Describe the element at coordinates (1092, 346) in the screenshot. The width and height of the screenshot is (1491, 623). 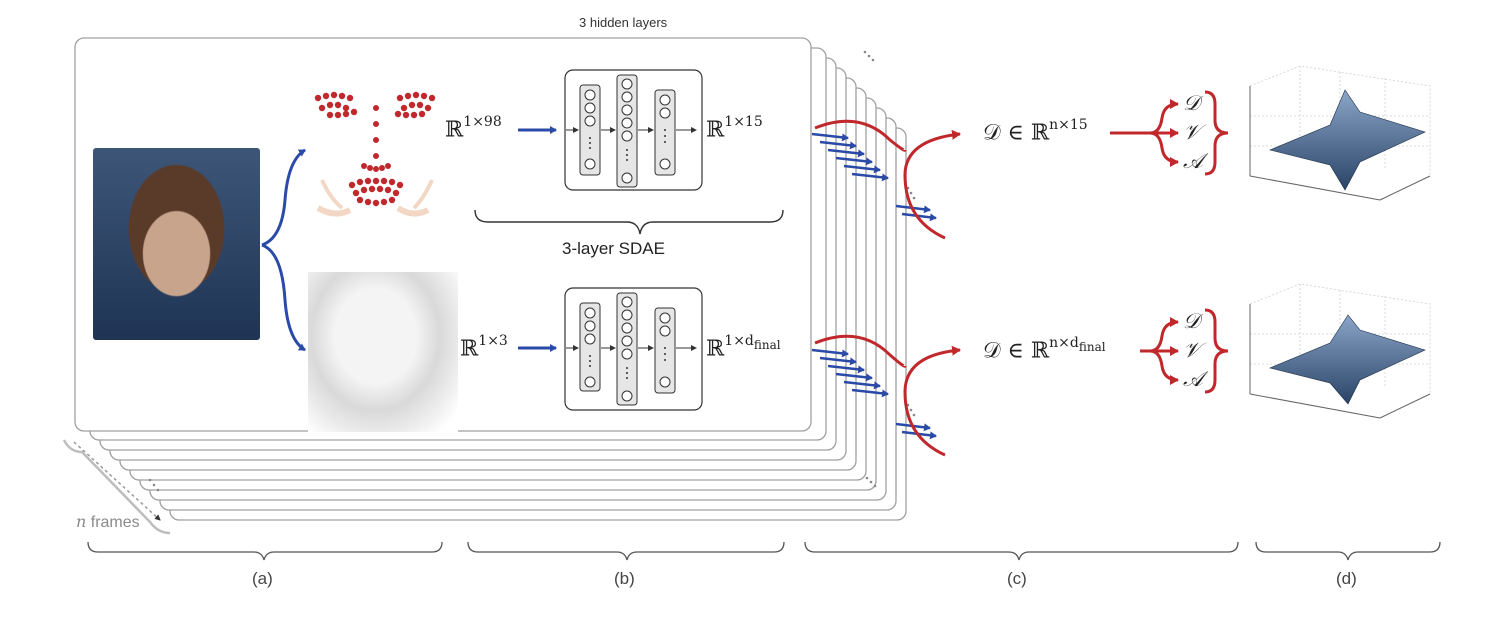
I see `row2-descriptor-sub: final` at that location.